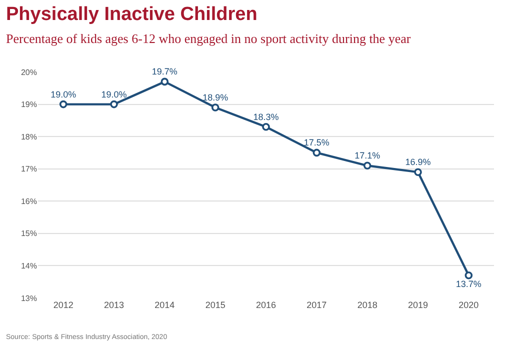 The height and width of the screenshot is (346, 512). I want to click on x-tick-label: 2018, so click(367, 305).